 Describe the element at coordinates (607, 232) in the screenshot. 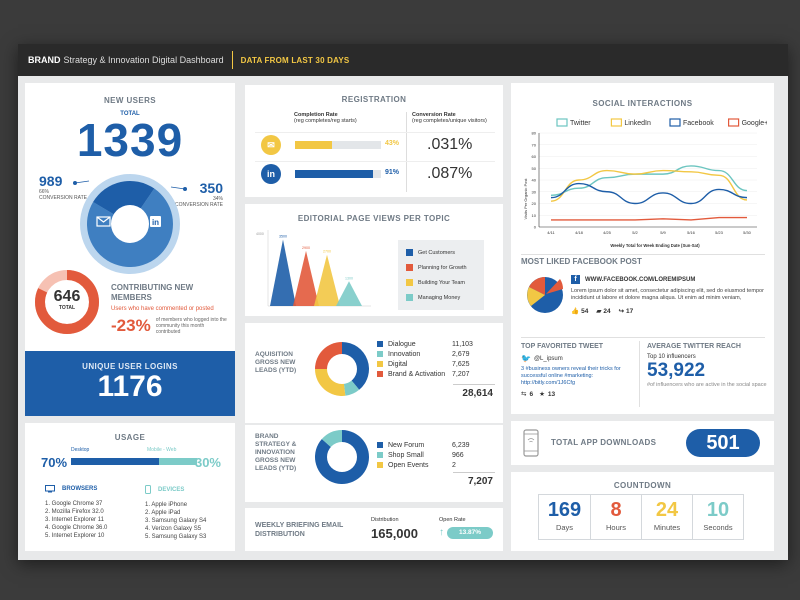

I see `x-tick-label: 4/25` at that location.